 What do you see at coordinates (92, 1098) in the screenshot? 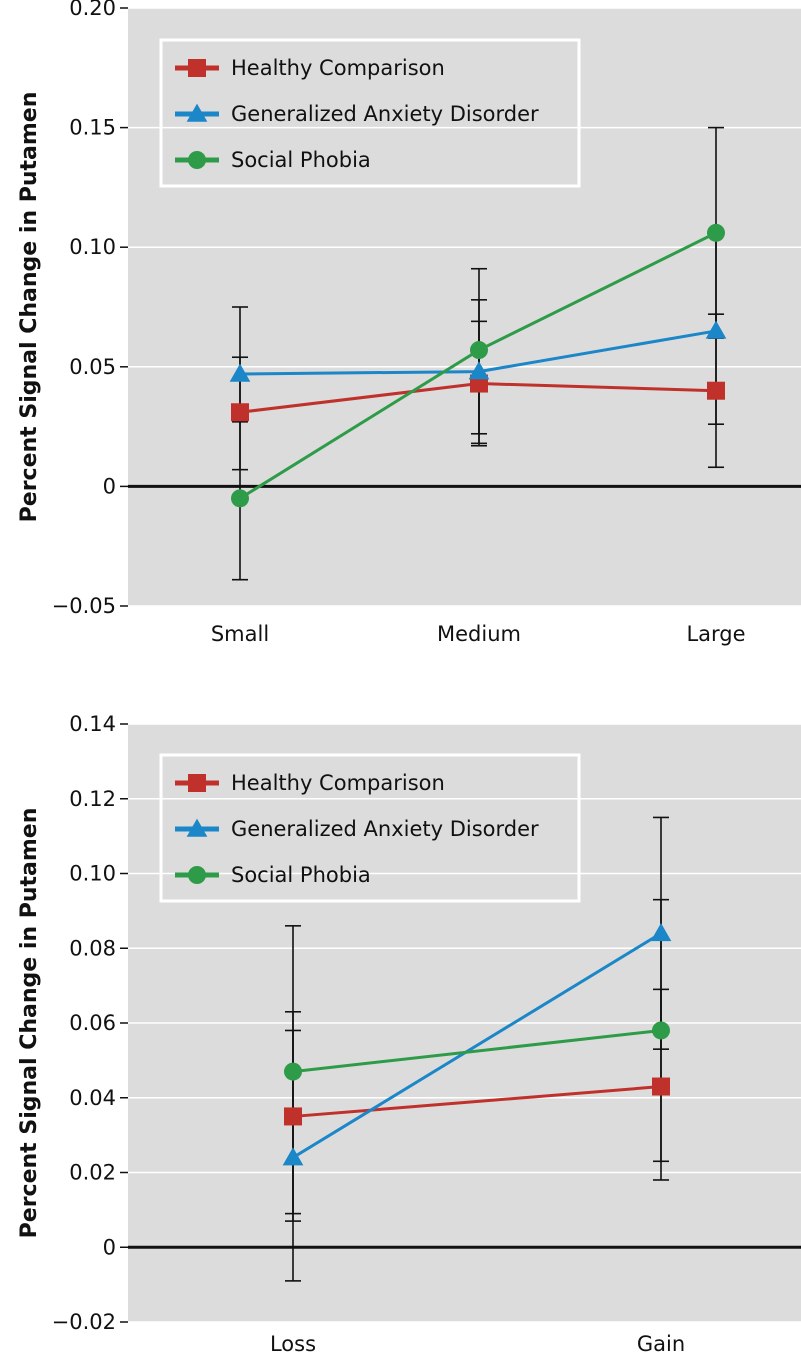
I see `y-tick-label: 0.04` at bounding box center [92, 1098].